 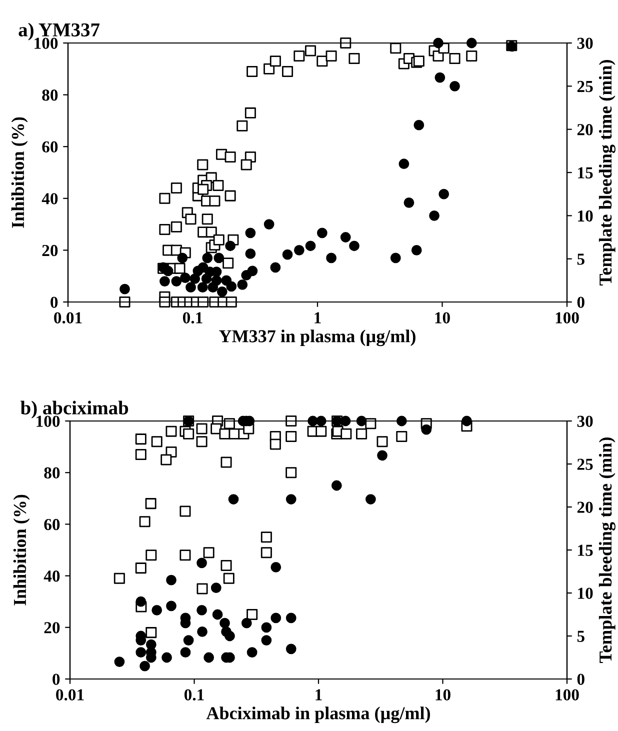 I want to click on x-axis-title: YM337 in plasma (µg/ml), so click(x=317, y=338).